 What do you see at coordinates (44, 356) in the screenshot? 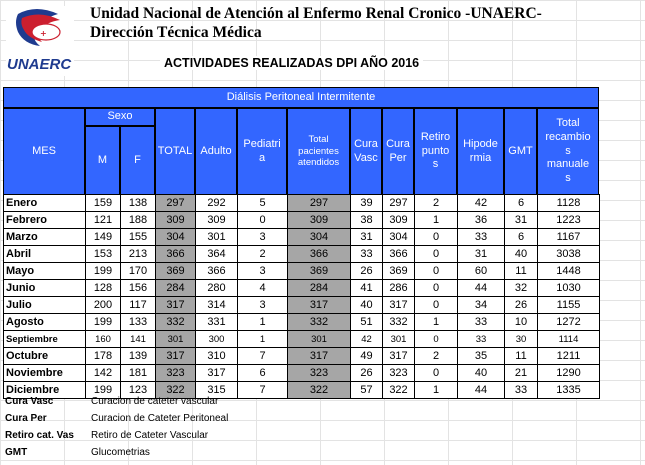
I see `month-cell: Octubre` at bounding box center [44, 356].